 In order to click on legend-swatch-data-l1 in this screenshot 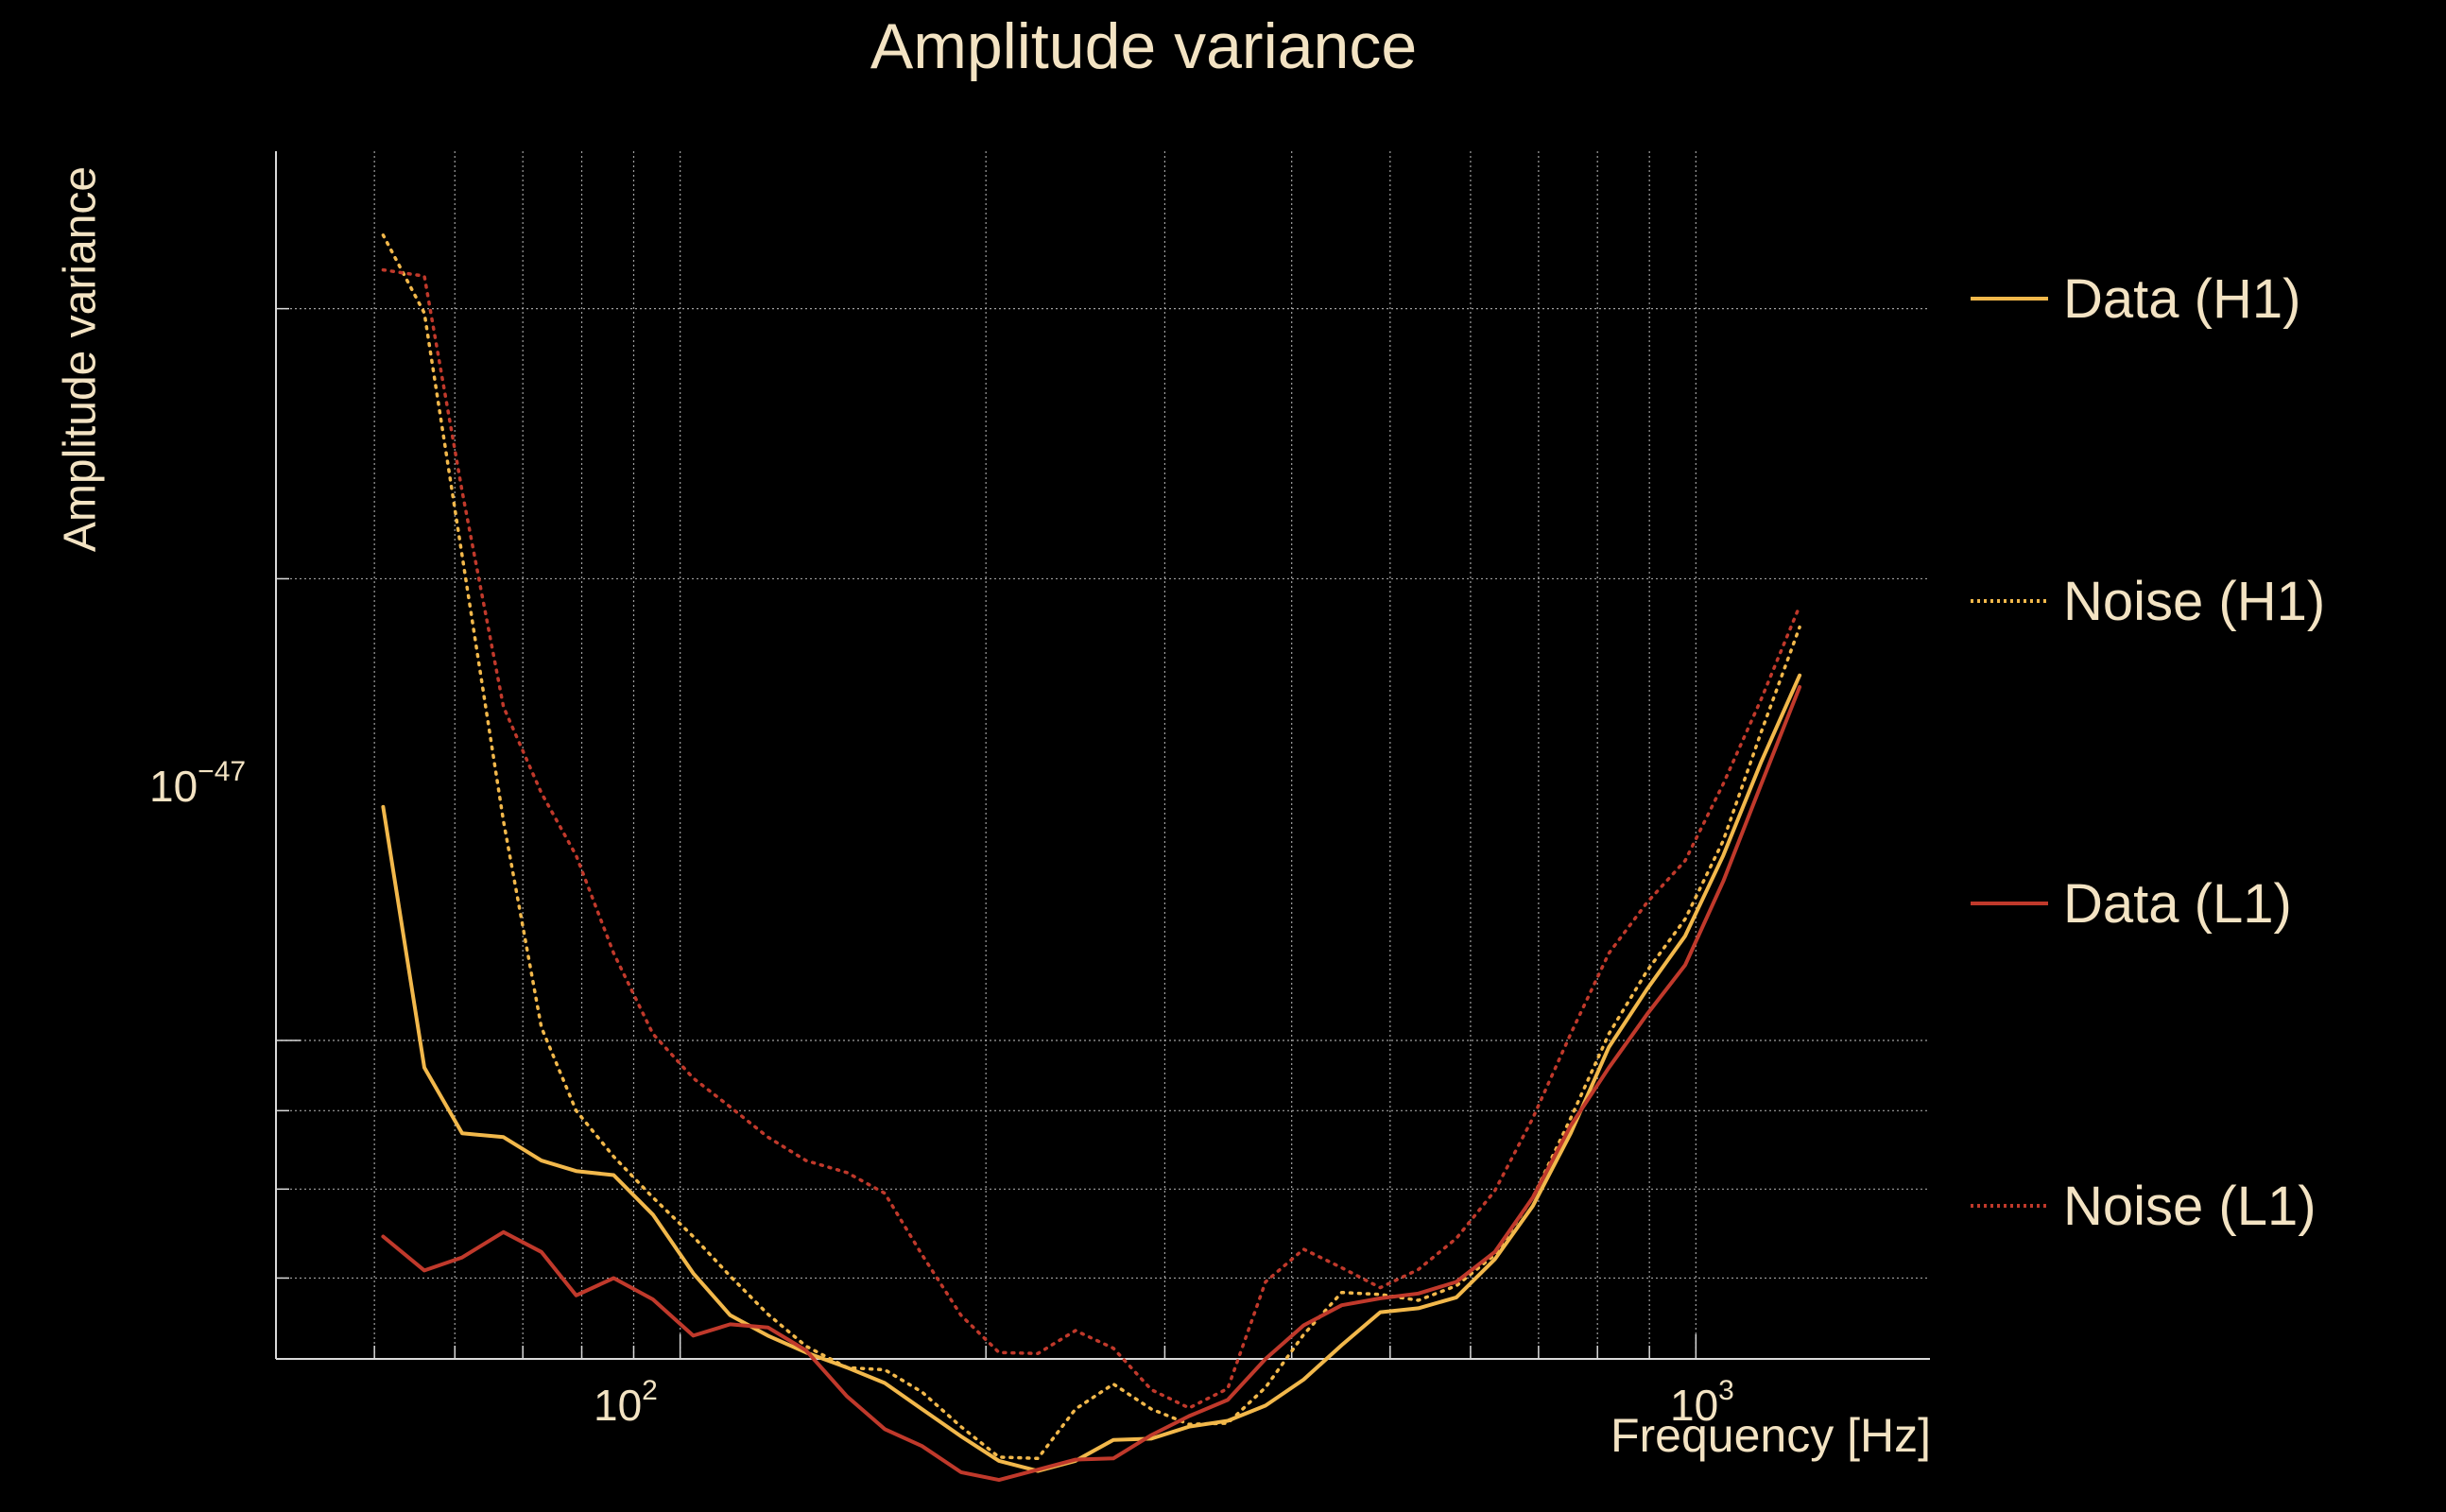, I will do `click(2010, 903)`.